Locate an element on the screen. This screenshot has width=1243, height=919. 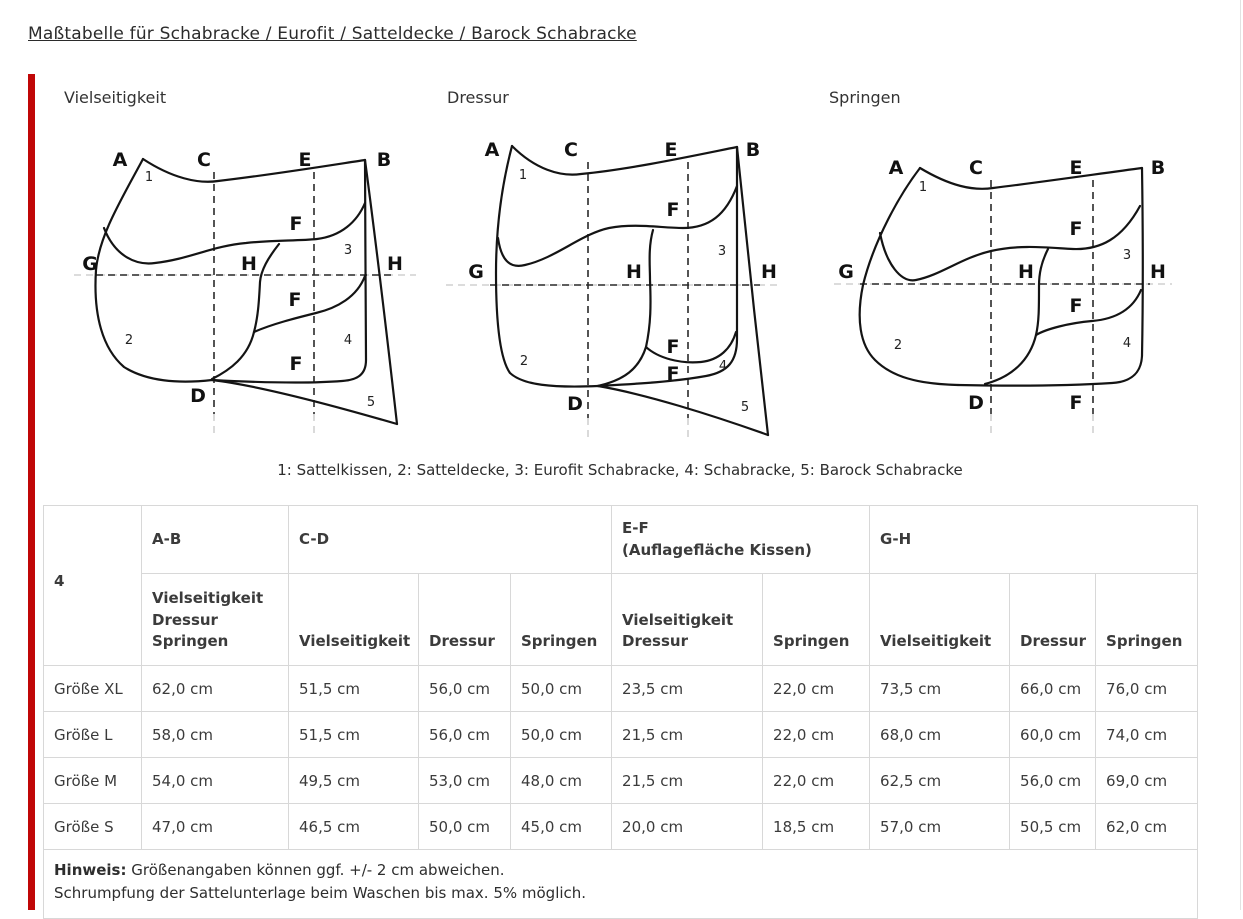
kissen-curve is located at coordinates (234, 233).